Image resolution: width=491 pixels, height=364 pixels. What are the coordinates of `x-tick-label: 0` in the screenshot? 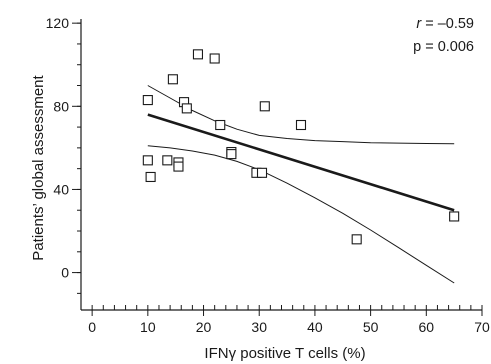 It's located at (92, 327).